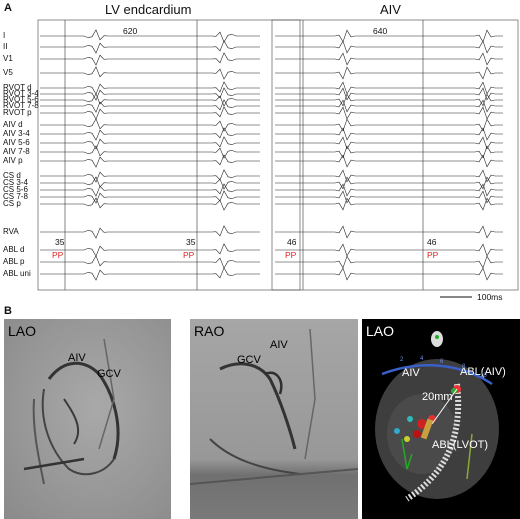  Describe the element at coordinates (16, 151) in the screenshot. I see `lead-label: AIV 7-8` at that location.